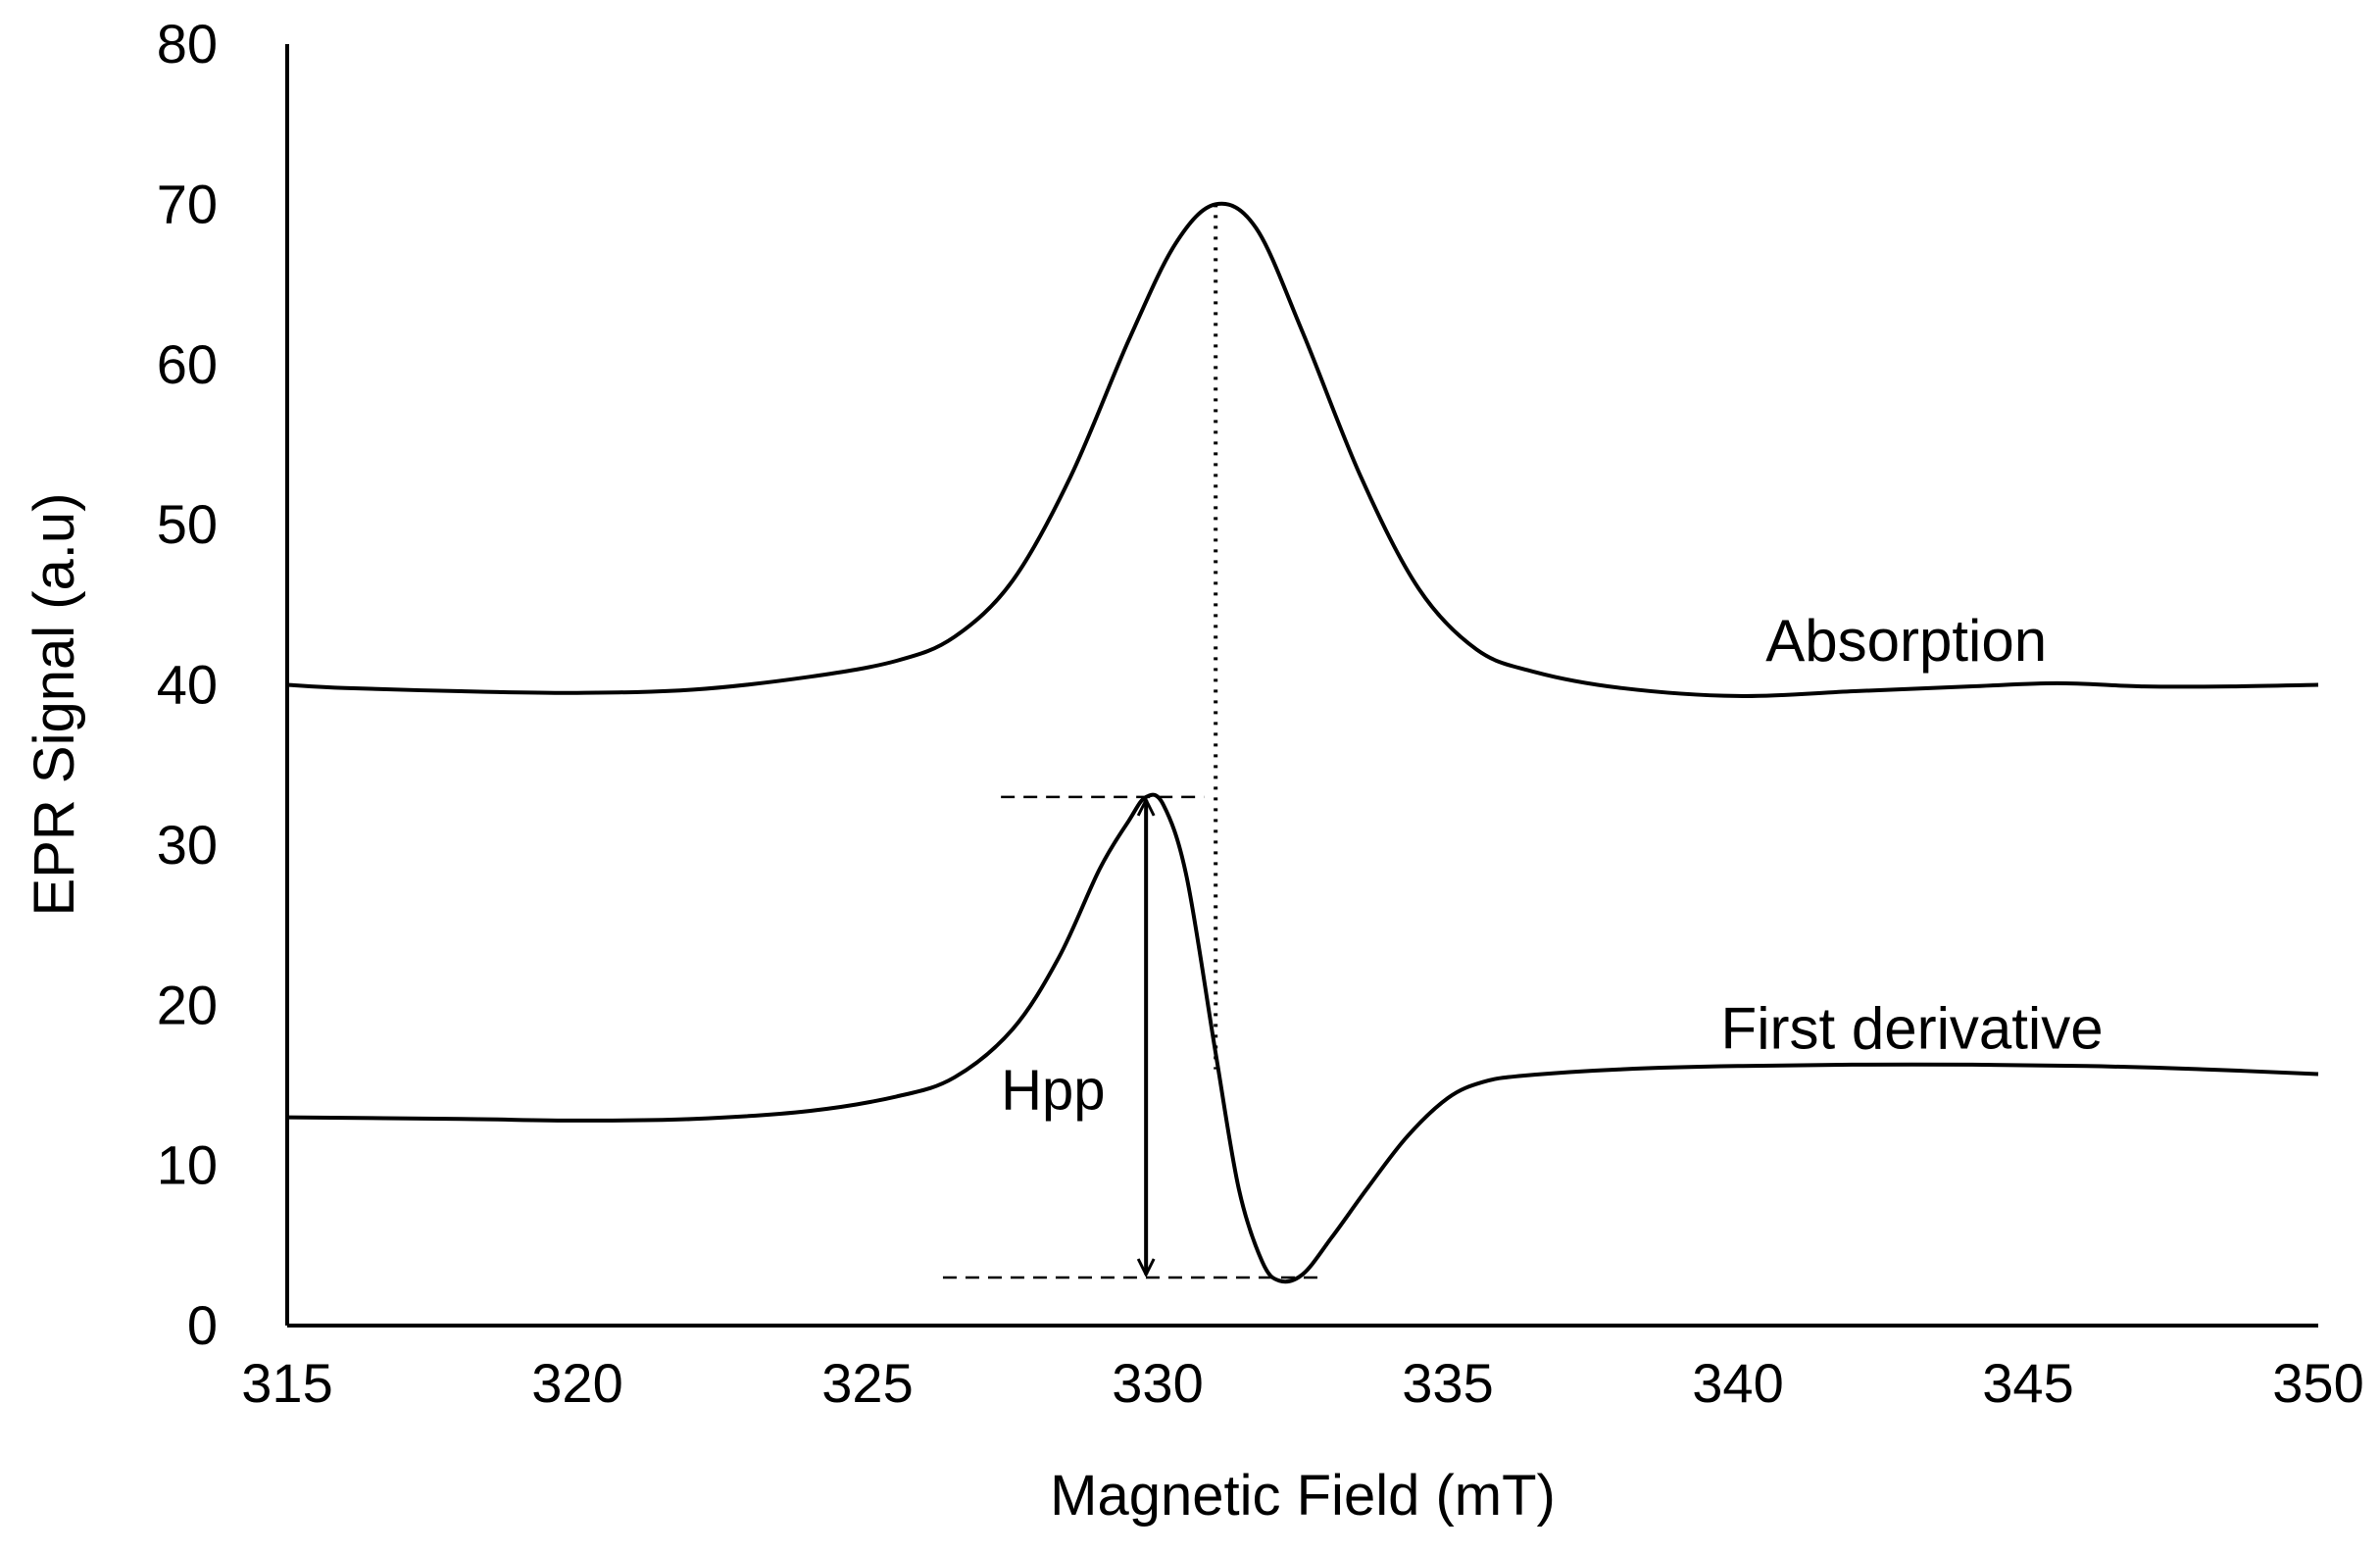 This screenshot has height=1554, width=2380. I want to click on y-tick-label: 40, so click(187, 685).